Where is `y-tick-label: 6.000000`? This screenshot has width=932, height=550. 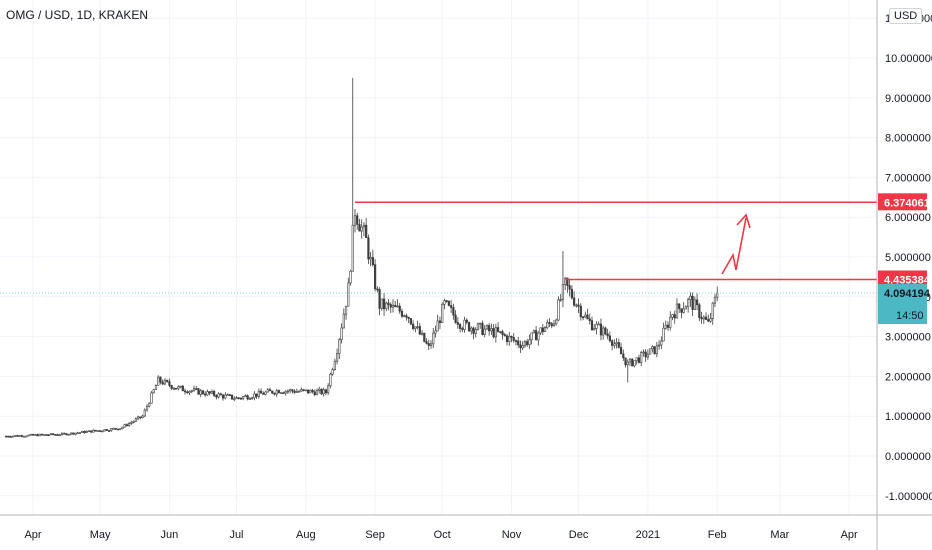
y-tick-label: 6.000000 is located at coordinates (908, 218).